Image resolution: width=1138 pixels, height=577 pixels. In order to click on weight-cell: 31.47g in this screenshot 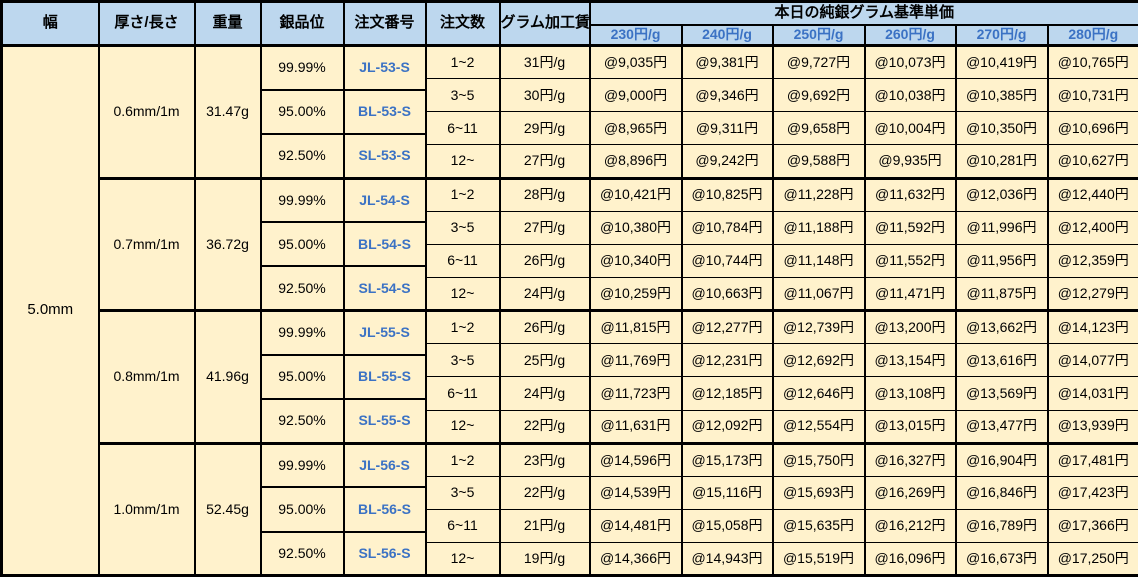, I will do `click(228, 112)`.